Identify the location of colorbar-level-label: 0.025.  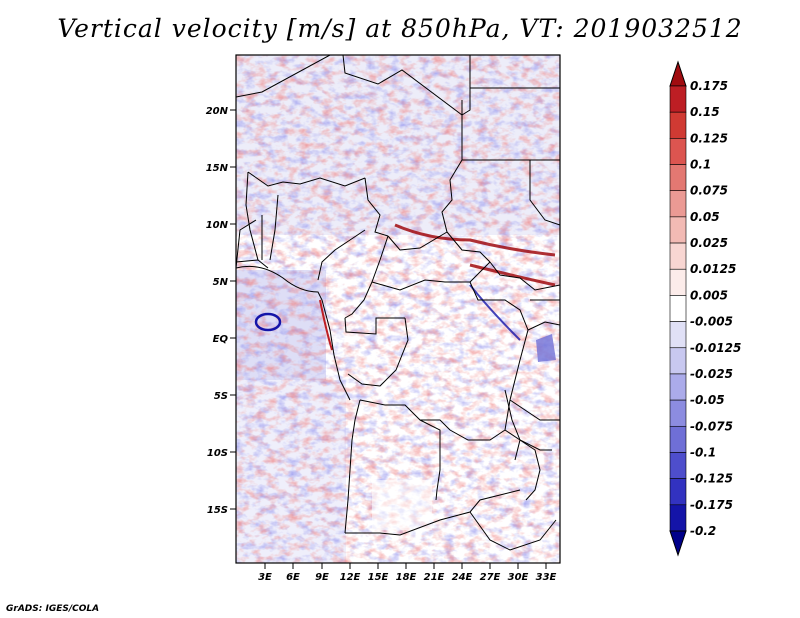
(709, 243).